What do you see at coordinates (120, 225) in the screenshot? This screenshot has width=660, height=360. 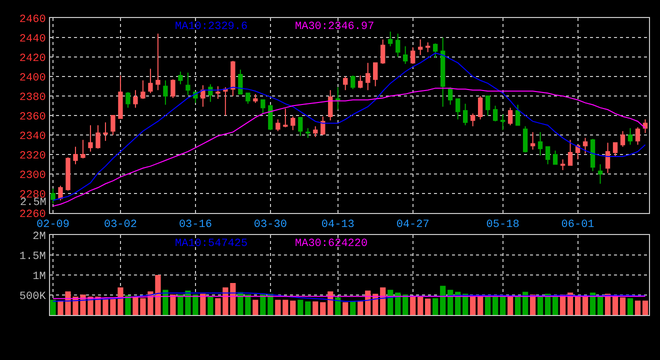 I see `x-tick-label: 03-02` at bounding box center [120, 225].